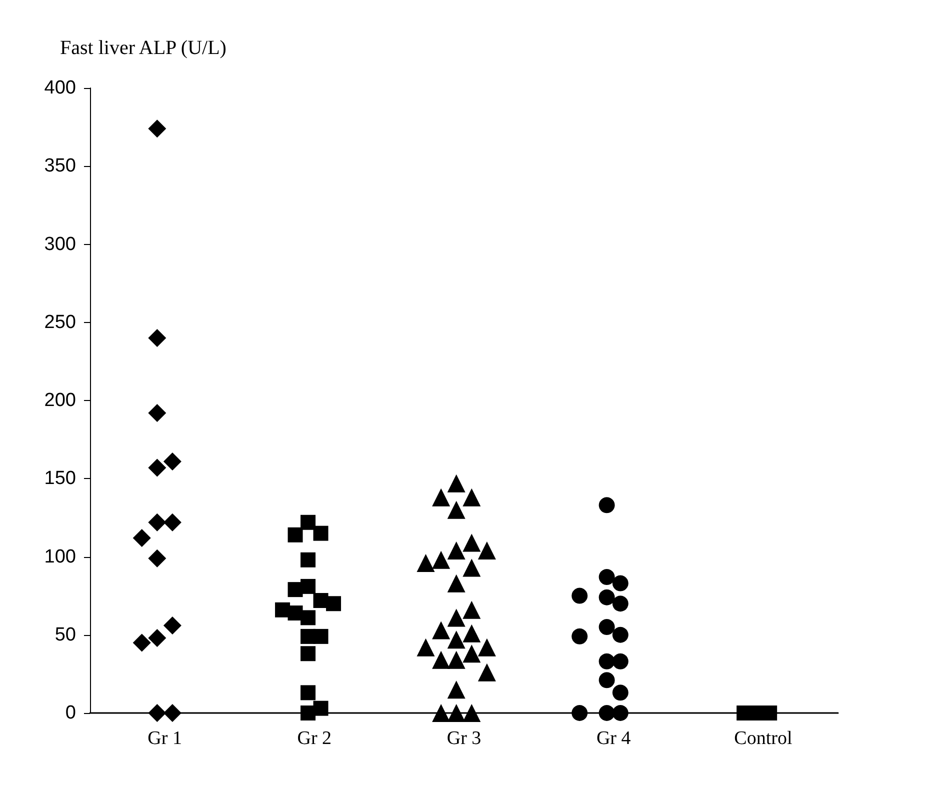  What do you see at coordinates (60, 557) in the screenshot?
I see `y-tick-label: 100` at bounding box center [60, 557].